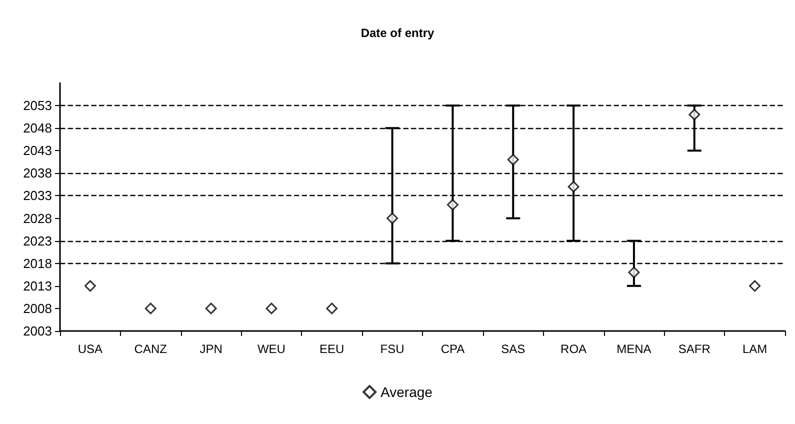  What do you see at coordinates (397, 33) in the screenshot?
I see `chart-title: Date of entry` at bounding box center [397, 33].